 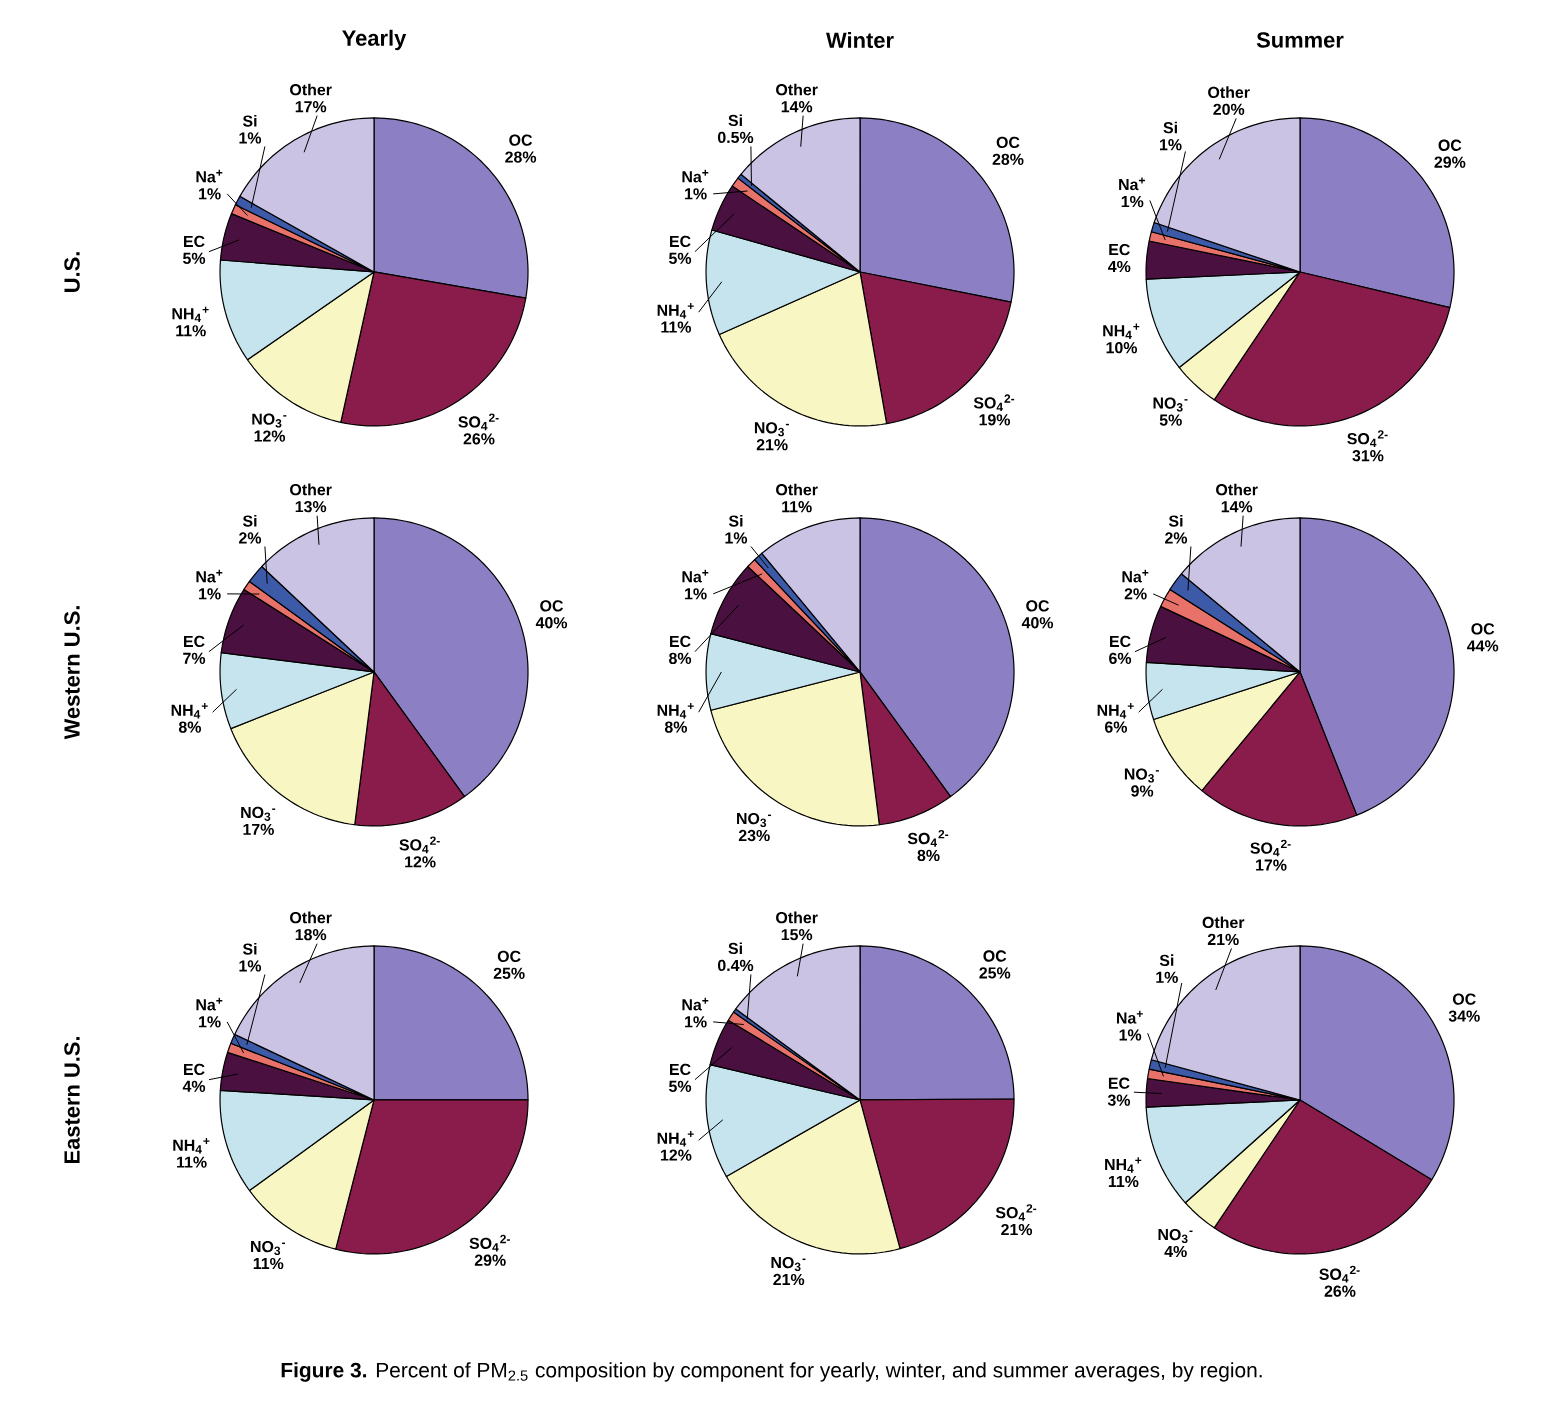 I want to click on text: Western U.S., so click(x=72, y=673).